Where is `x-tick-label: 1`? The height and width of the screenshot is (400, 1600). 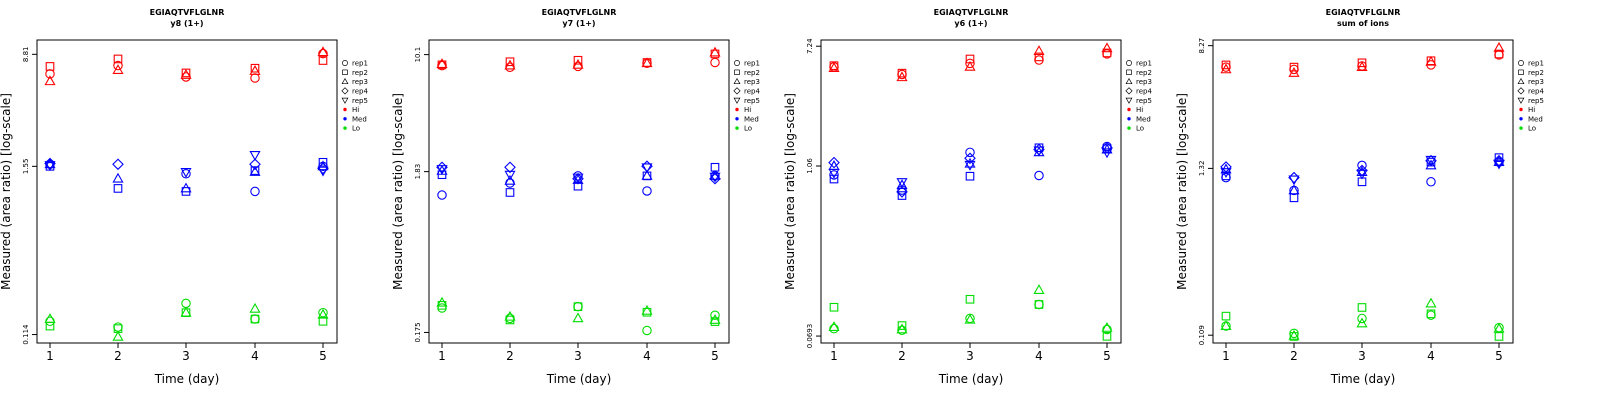
x-tick-label: 1 is located at coordinates (50, 356).